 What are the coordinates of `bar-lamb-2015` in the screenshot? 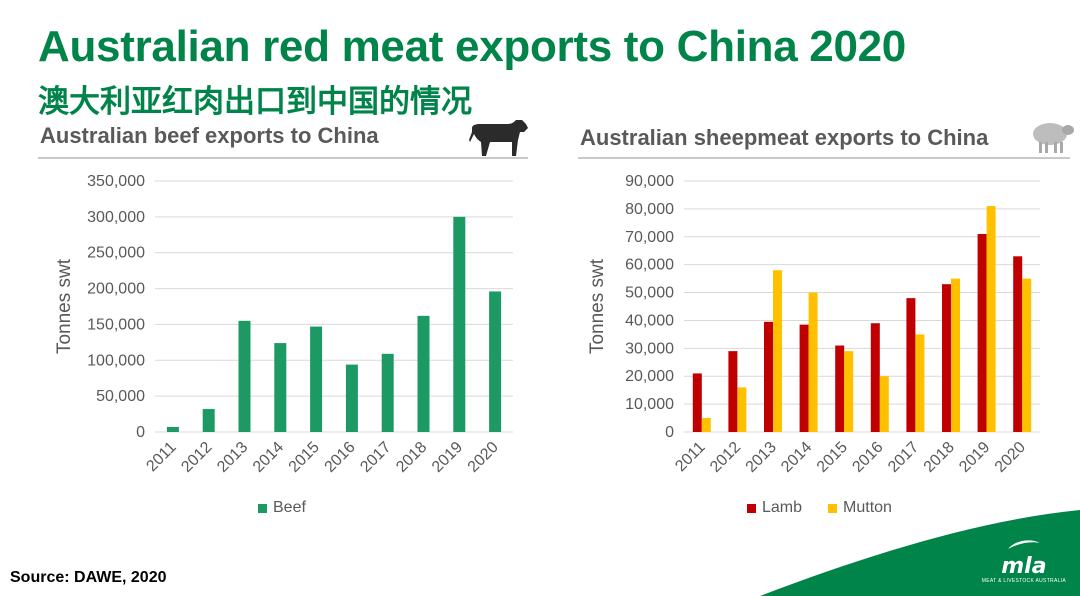 It's located at (840, 388).